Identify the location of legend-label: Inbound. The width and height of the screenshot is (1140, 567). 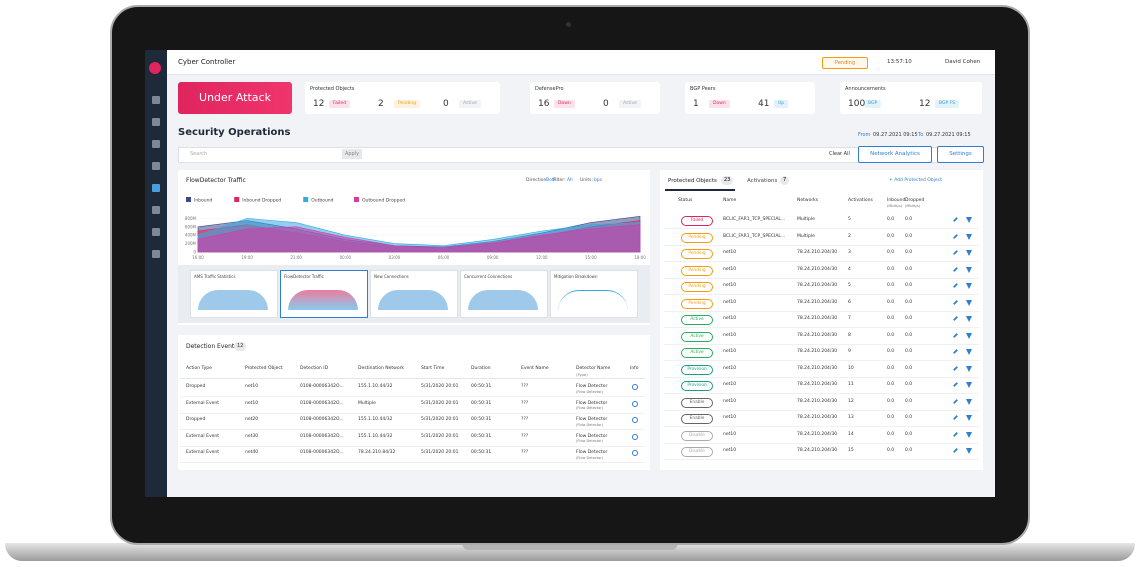
(203, 201).